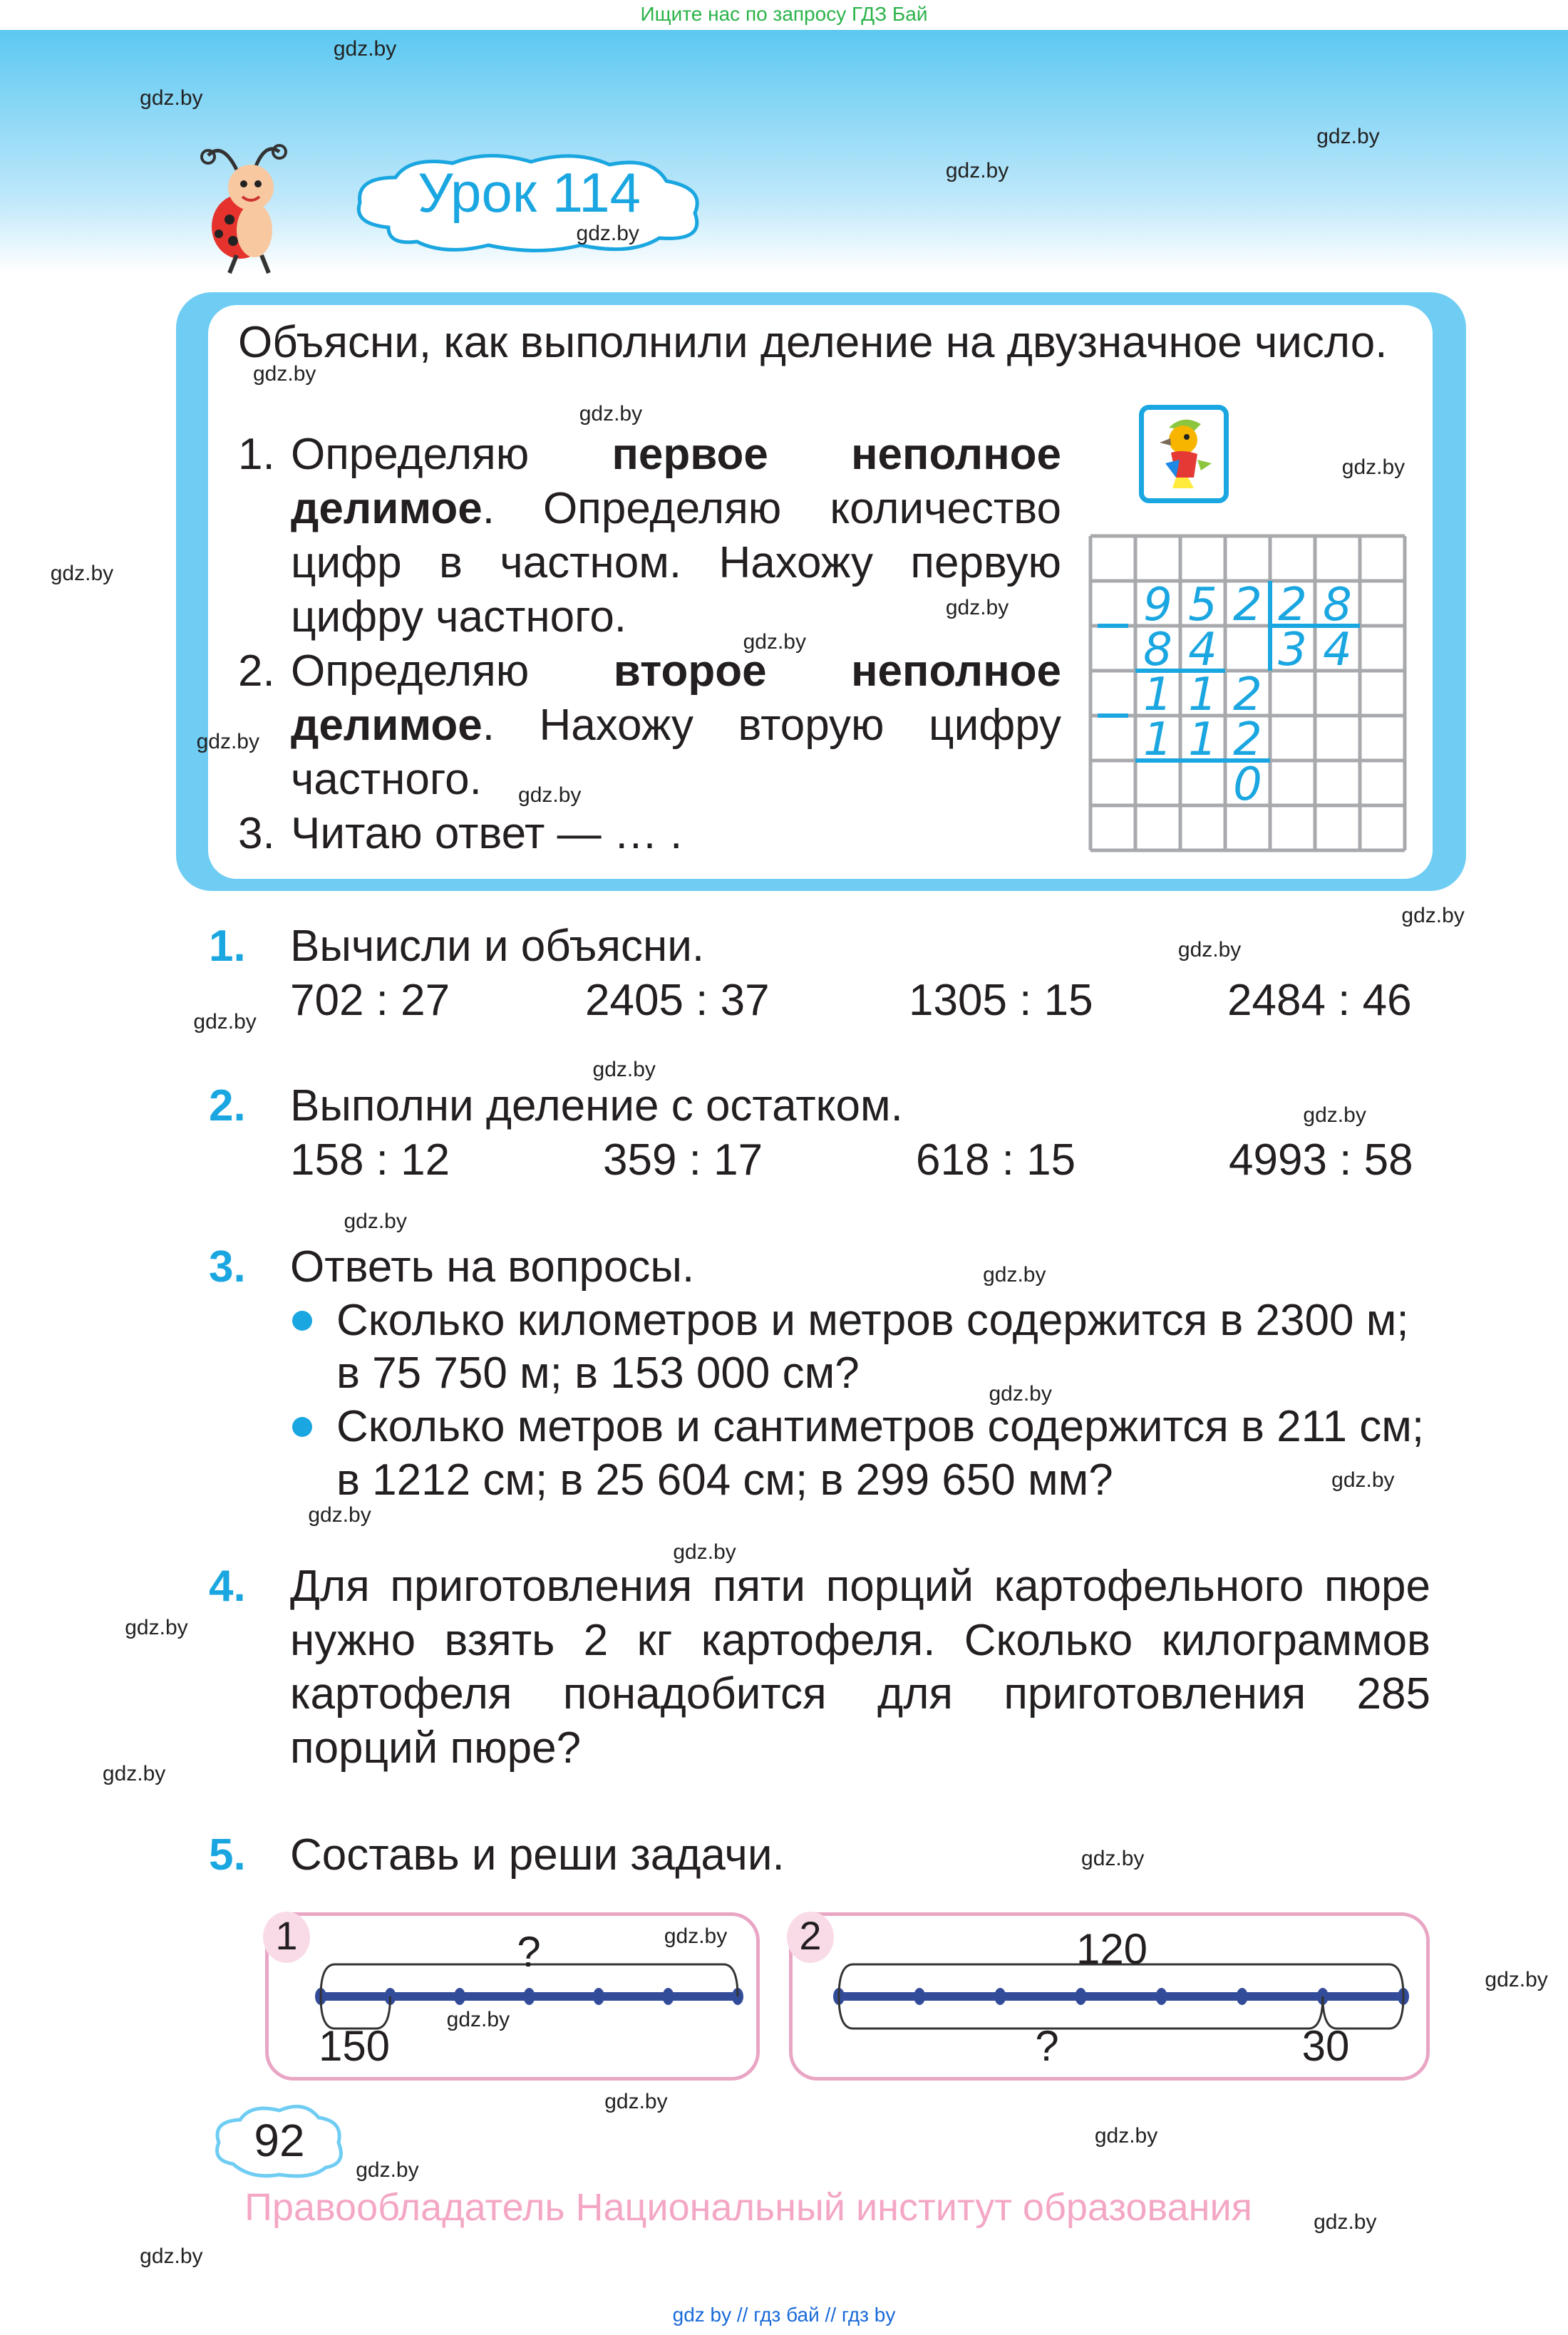 This screenshot has height=2335, width=1568. Describe the element at coordinates (256, 454) in the screenshot. I see `step-number: 1.` at that location.